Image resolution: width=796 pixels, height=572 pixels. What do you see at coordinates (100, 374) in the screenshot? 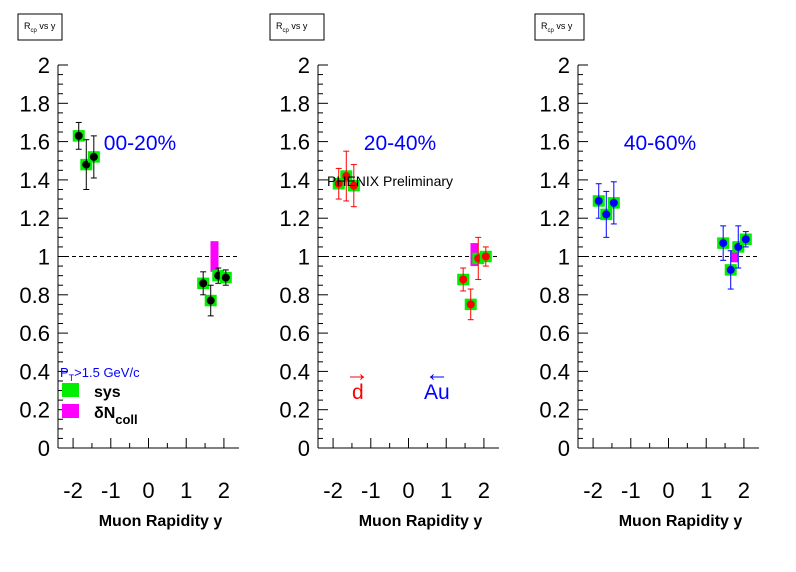
I see `legend-pt-label: PT>1.5 GeV/c` at bounding box center [100, 374].